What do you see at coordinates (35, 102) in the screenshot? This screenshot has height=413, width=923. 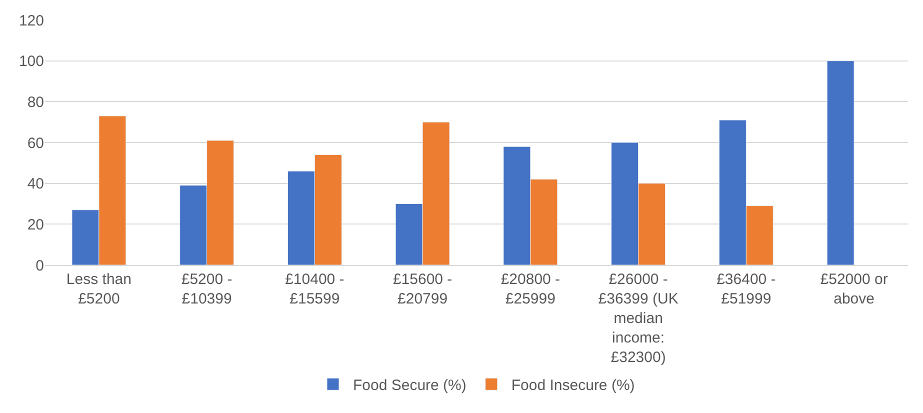 I see `y-tick-label: 80` at bounding box center [35, 102].